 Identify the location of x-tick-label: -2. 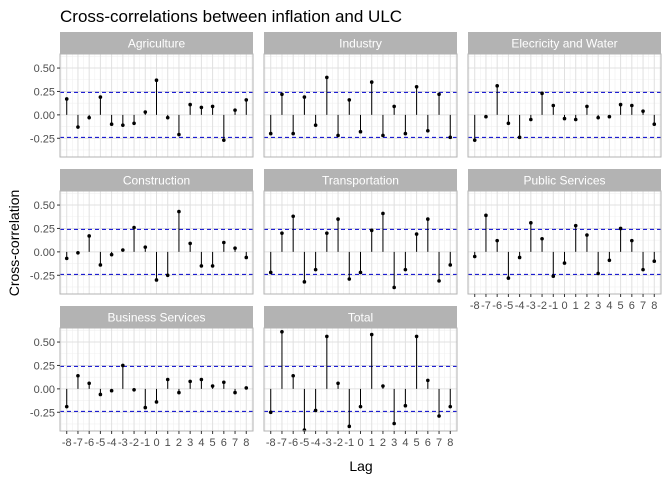
(542, 306).